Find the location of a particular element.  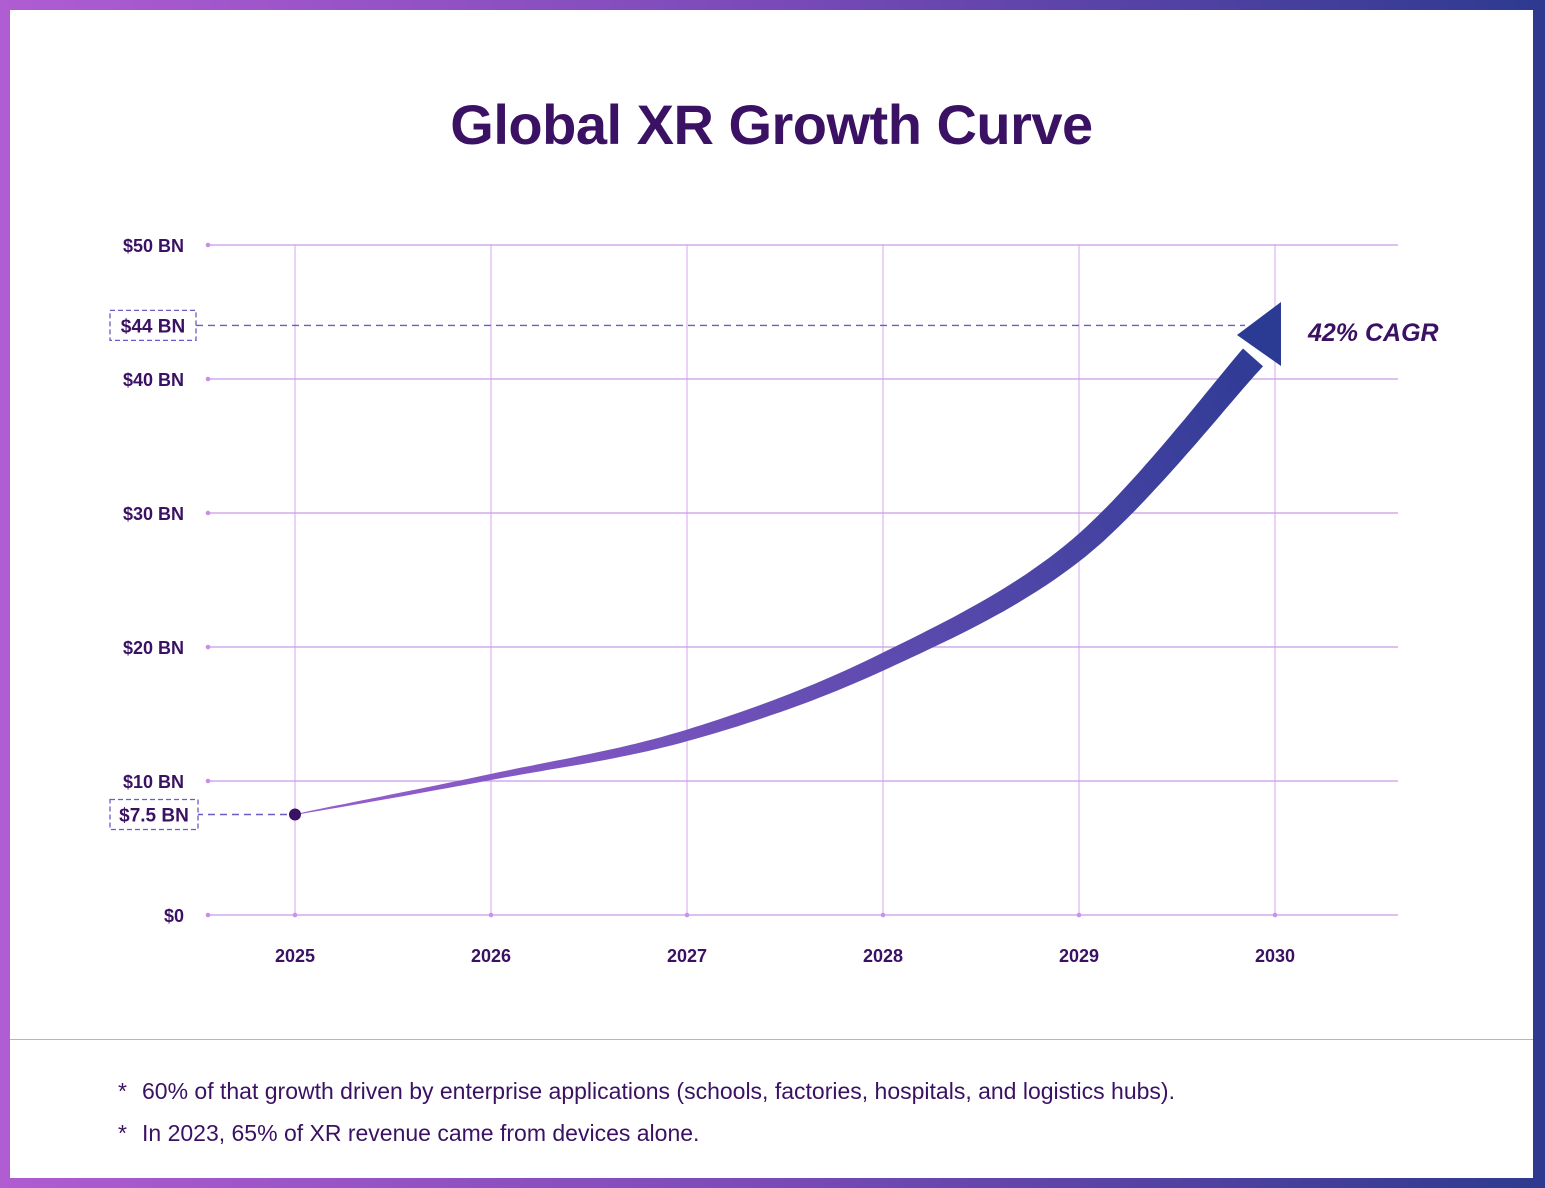

start-point is located at coordinates (295, 814).